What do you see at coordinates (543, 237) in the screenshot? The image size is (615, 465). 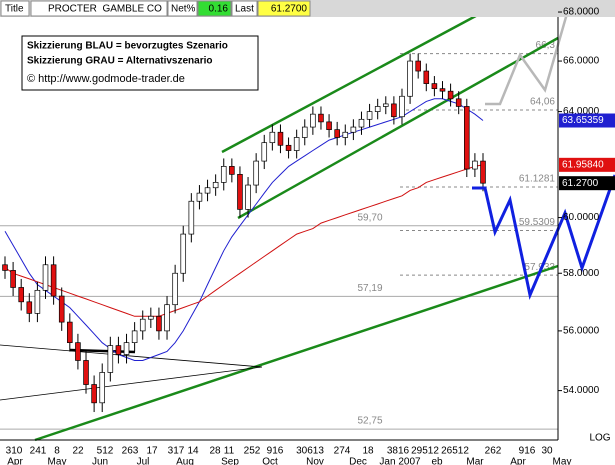 I see `blue-scenario` at bounding box center [543, 237].